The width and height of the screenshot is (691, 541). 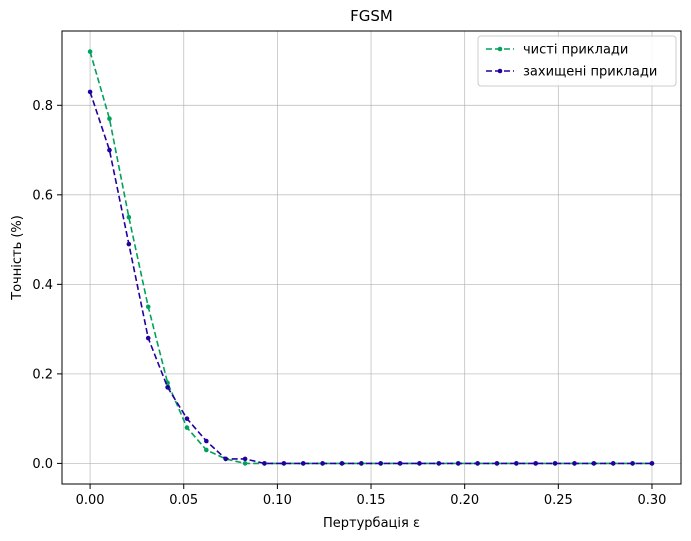 What do you see at coordinates (575, 50) in the screenshot?
I see `legend-label: чисті приклади` at bounding box center [575, 50].